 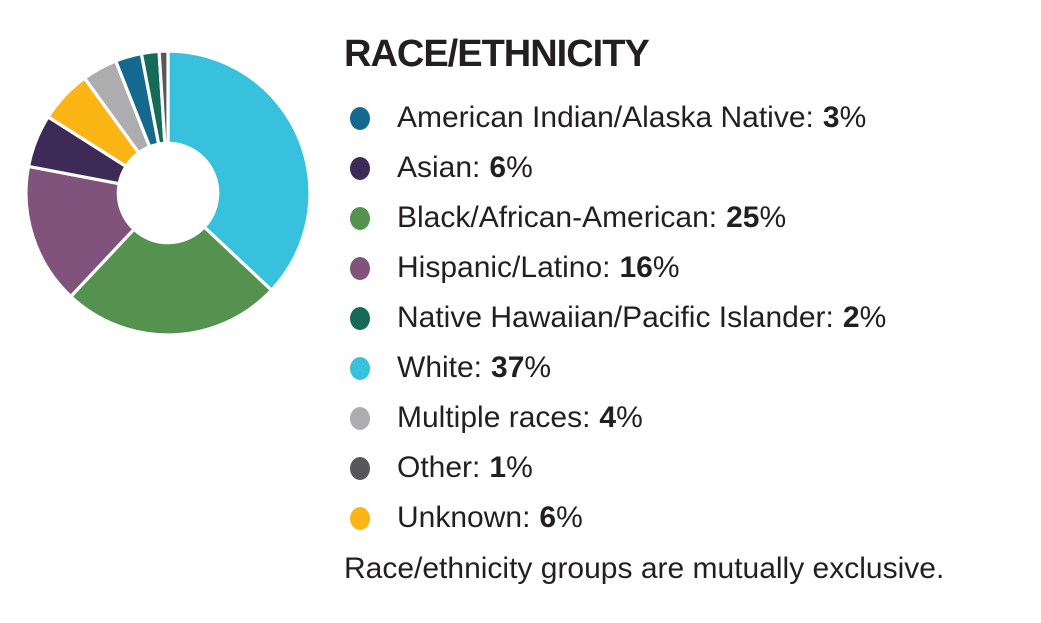 I want to click on legend-label: Unknown:, so click(x=464, y=517).